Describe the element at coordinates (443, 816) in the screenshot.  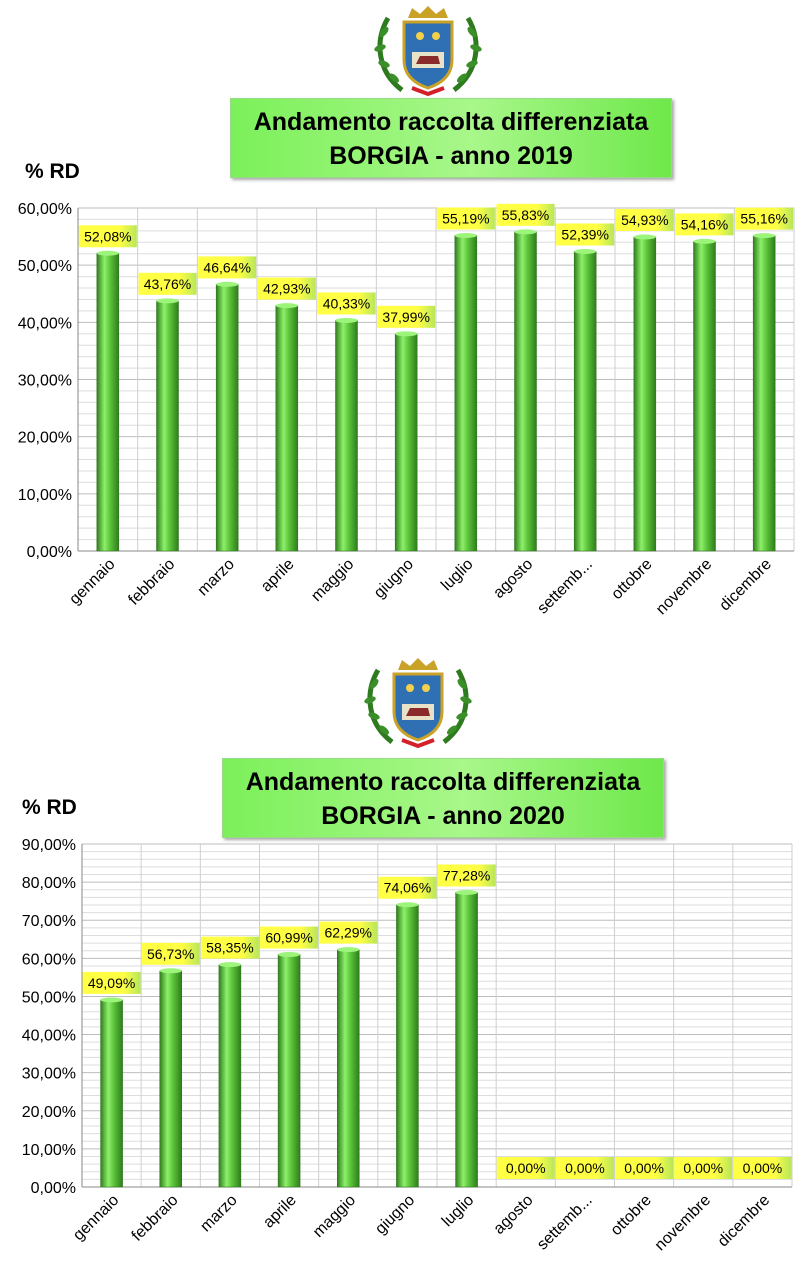
I see `chart-subtitle: BORGIA - anno 2020` at that location.